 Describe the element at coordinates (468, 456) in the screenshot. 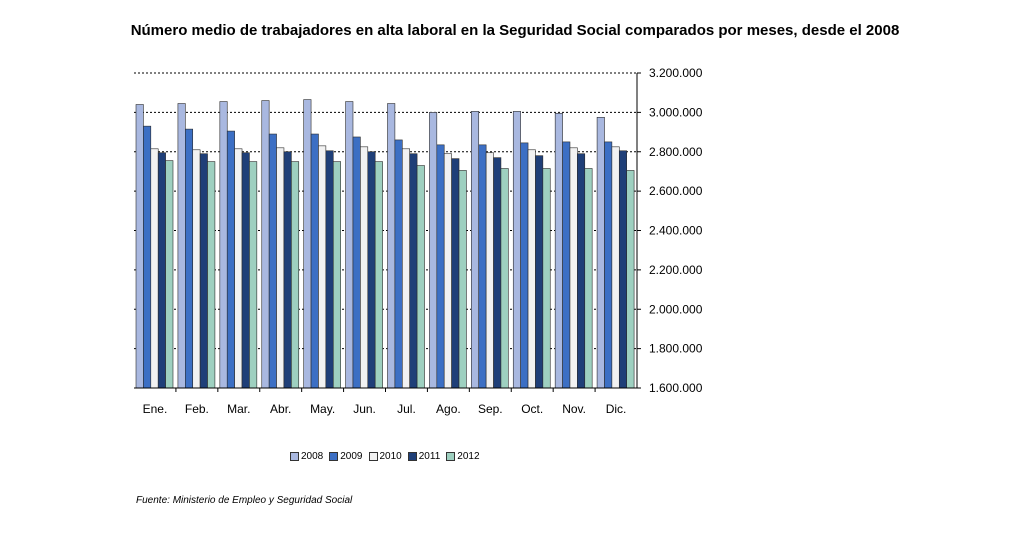

I see `legend-label: 2012` at that location.